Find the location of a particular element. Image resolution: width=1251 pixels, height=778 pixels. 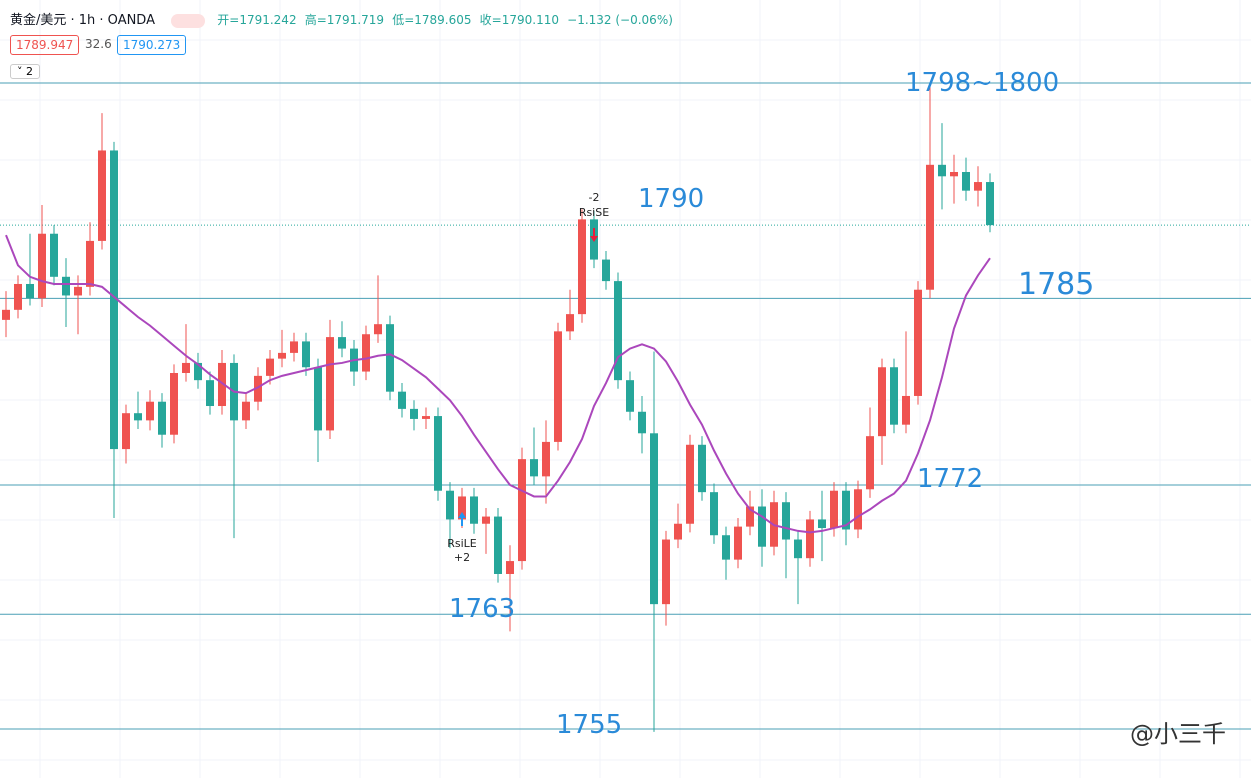

ohlc-high: 高=1791.719 is located at coordinates (344, 20).